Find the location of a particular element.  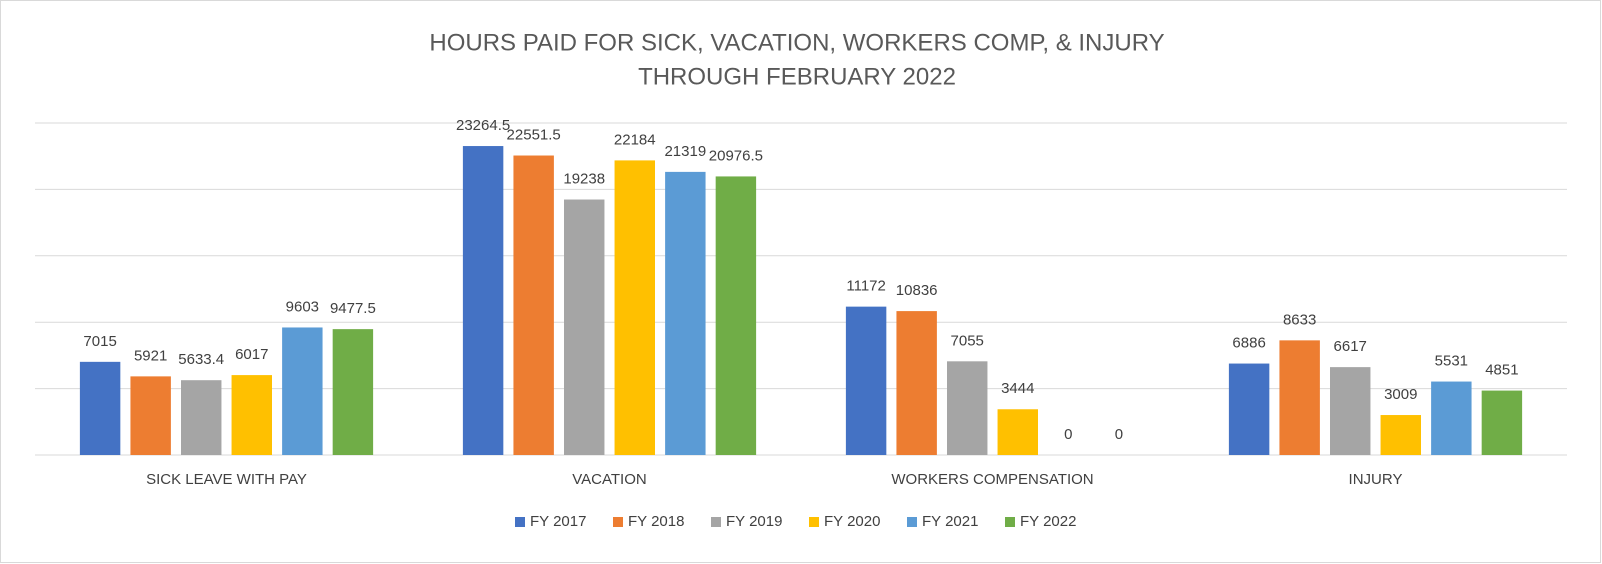

data-label: 9603 is located at coordinates (302, 306).